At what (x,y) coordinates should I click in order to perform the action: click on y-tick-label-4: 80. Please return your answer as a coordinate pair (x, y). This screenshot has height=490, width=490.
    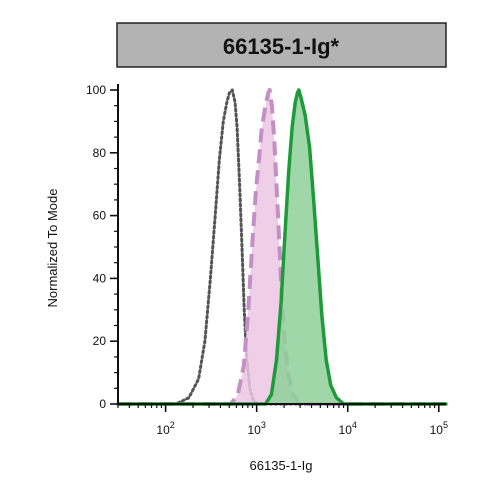
    Looking at the image, I should click on (100, 153).